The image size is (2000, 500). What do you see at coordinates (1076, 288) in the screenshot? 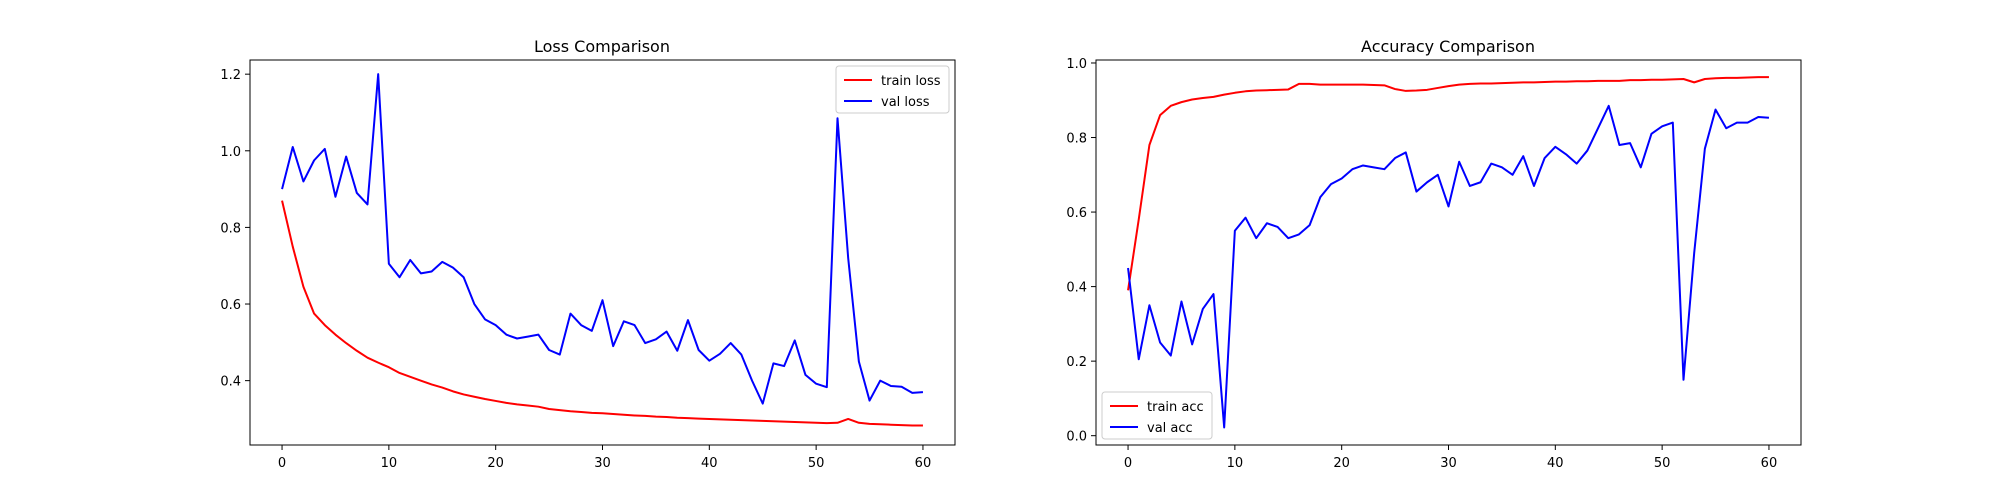
I see `accuracy-ytick-label: 0.4` at bounding box center [1076, 288].